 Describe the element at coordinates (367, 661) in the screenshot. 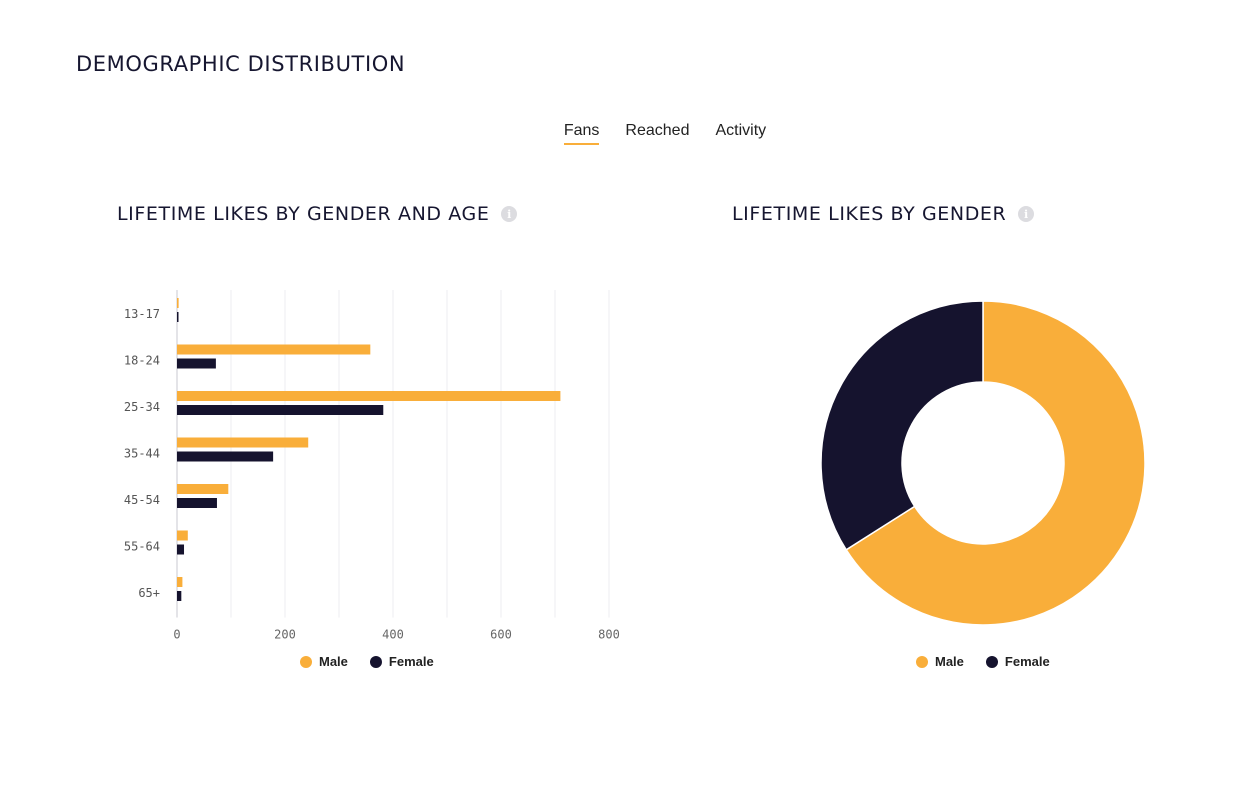

I see `bar-chart-legend: Male Female` at that location.